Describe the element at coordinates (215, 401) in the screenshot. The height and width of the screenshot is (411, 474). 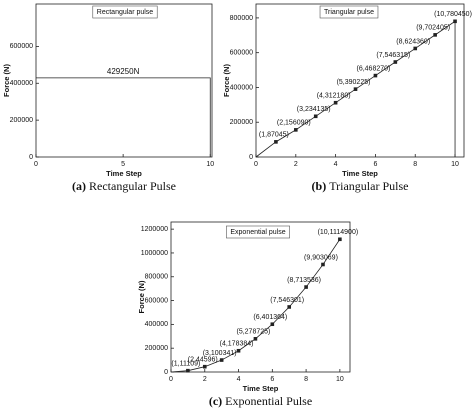
I see `caption-label: (c)` at that location.